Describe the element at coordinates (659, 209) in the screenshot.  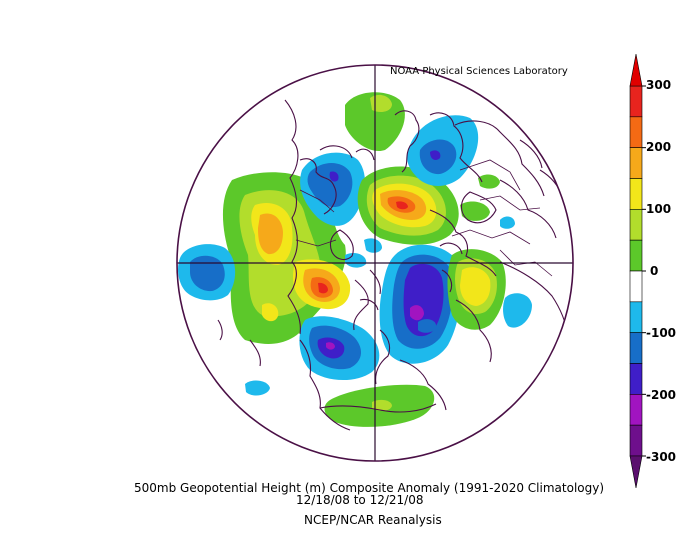
I see `colorbar-tick-label: 100` at that location.